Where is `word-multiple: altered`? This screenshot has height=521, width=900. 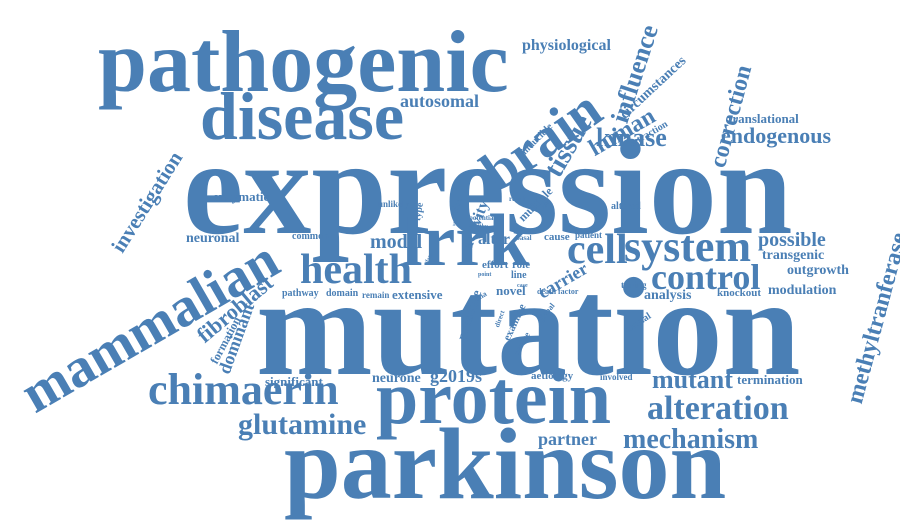 word-multiple: altered is located at coordinates (626, 206).